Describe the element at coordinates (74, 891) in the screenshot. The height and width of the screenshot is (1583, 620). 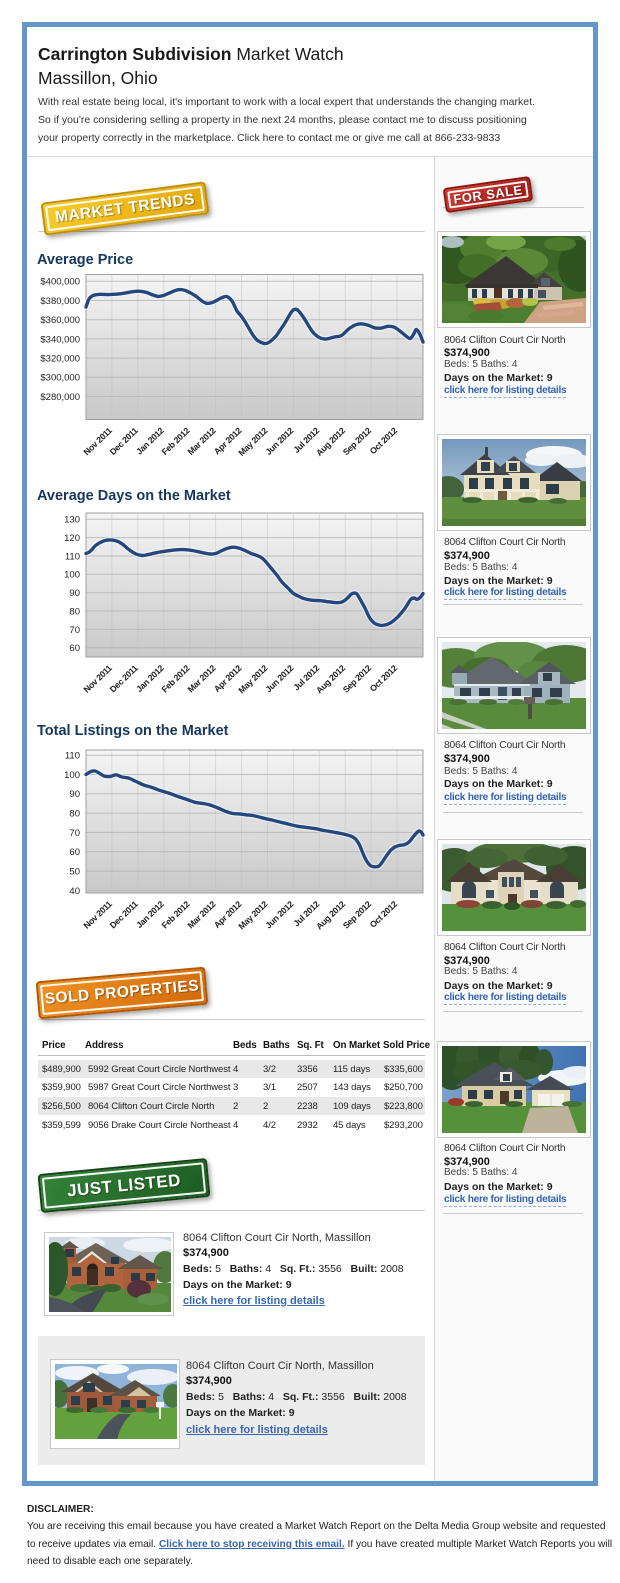
I see `svg-text: 40` at that location.